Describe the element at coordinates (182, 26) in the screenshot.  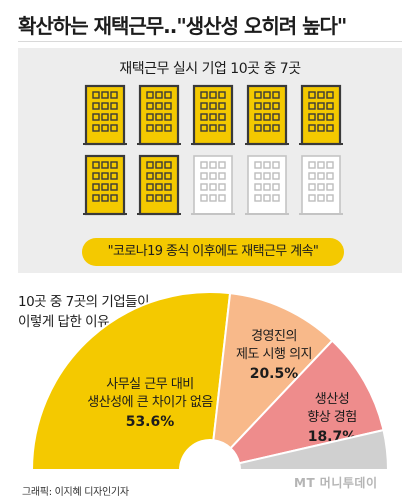
I see `headline: 확산하는 재택근무.."생산성 오히려 높다"` at that location.